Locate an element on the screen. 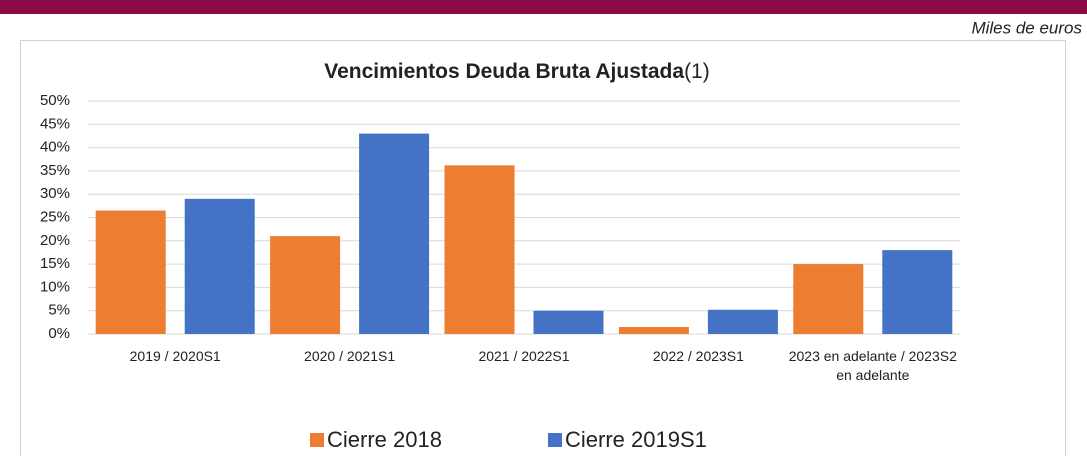 This screenshot has width=1087, height=456. legend-label: Cierre 2019S1 is located at coordinates (636, 439).